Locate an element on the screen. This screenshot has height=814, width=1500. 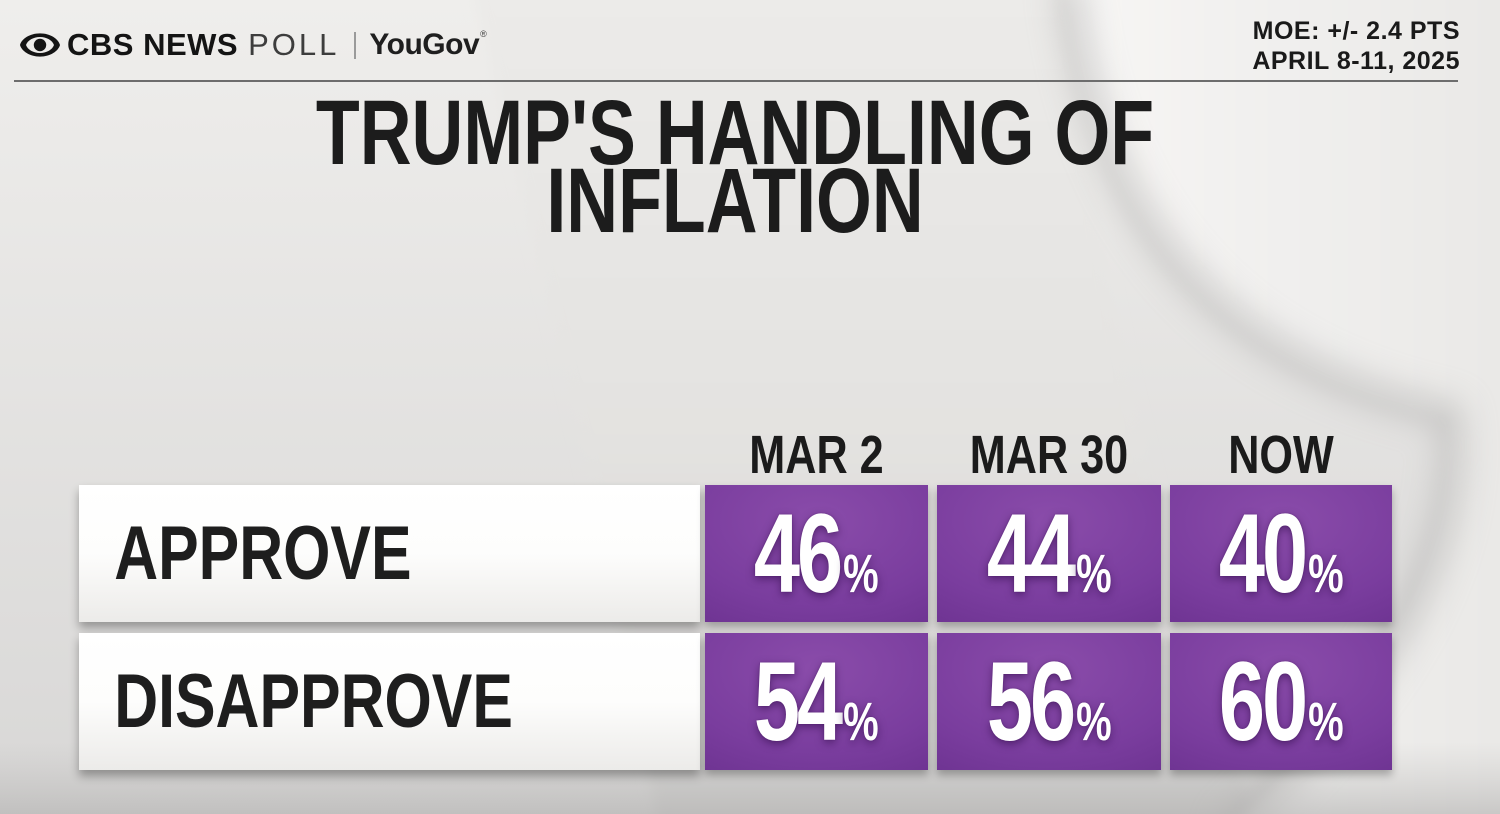
value-cell-approve-mar30: 44% is located at coordinates (1049, 553).